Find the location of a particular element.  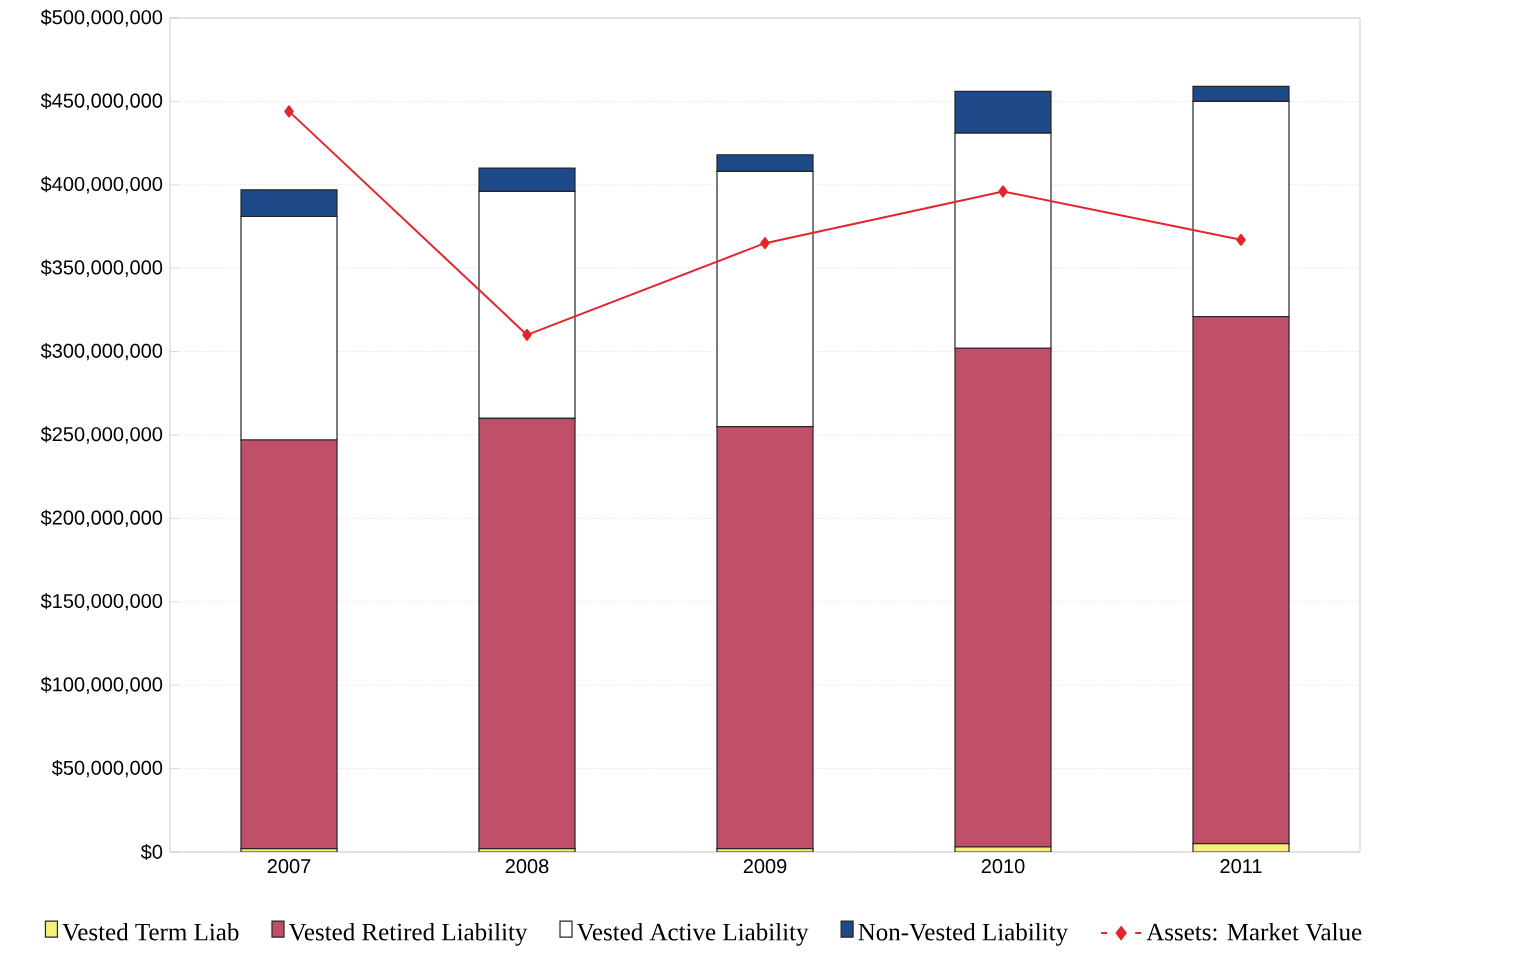

y-tick-label: $100,000,000 is located at coordinates (101, 685).